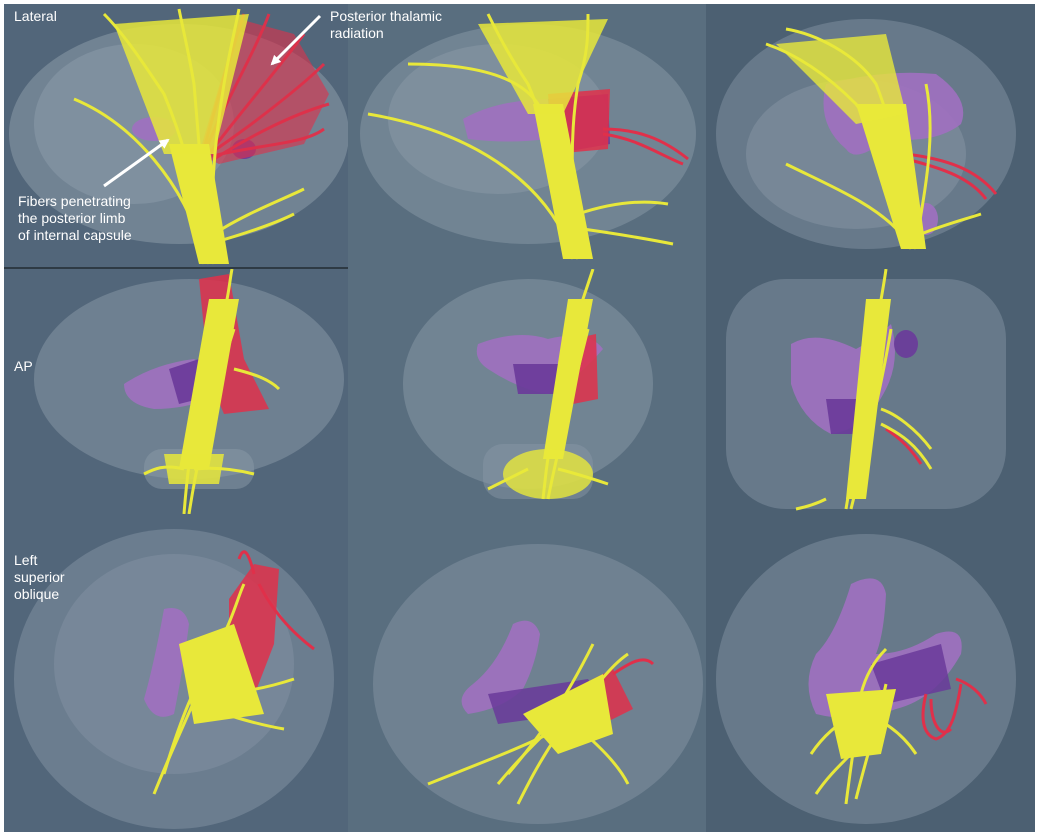 The image size is (1039, 836). I want to click on row-label-oblique: Left superior oblique, so click(39, 577).